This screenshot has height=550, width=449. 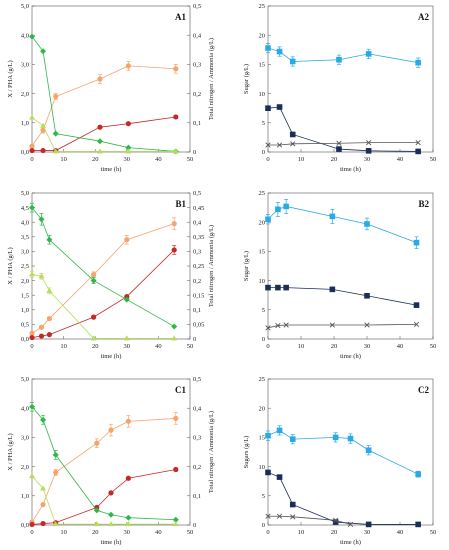 I want to click on y-tick-label: 0, so click(x=263, y=525).